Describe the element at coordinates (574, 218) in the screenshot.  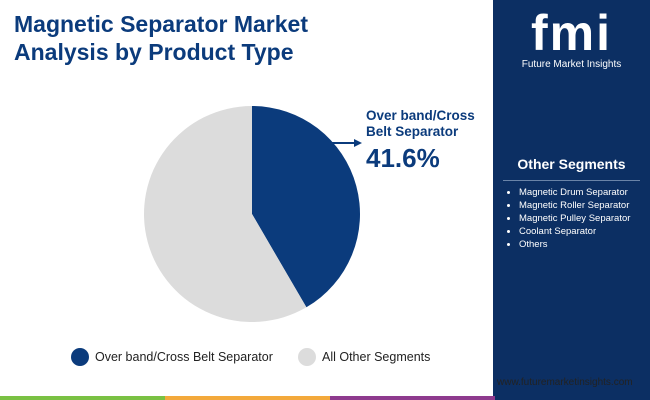
I see `segment-item: Magnetic Pulley Separator` at that location.